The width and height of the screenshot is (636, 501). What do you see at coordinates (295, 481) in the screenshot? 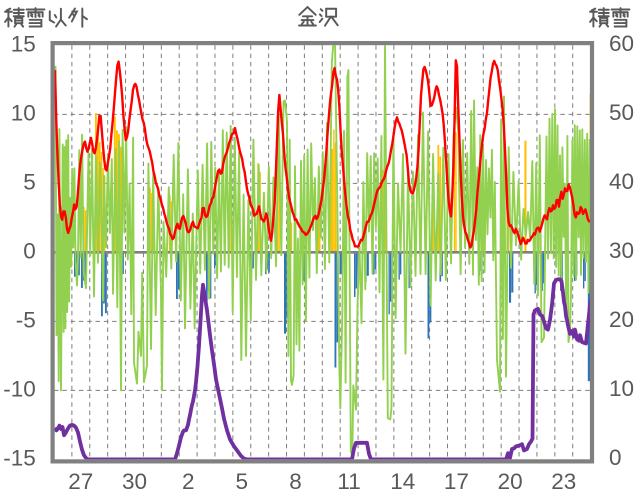
I see `svg-text: 8` at bounding box center [295, 481].